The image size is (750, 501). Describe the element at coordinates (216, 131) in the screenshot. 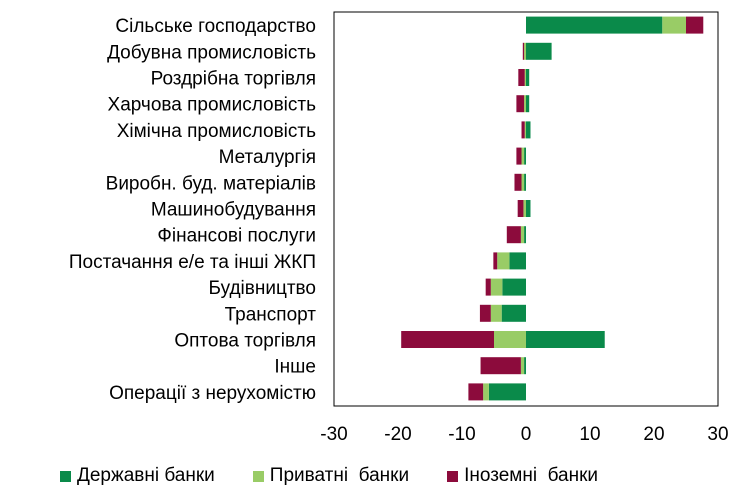

I see `category-label: Хімічна промисловість` at that location.